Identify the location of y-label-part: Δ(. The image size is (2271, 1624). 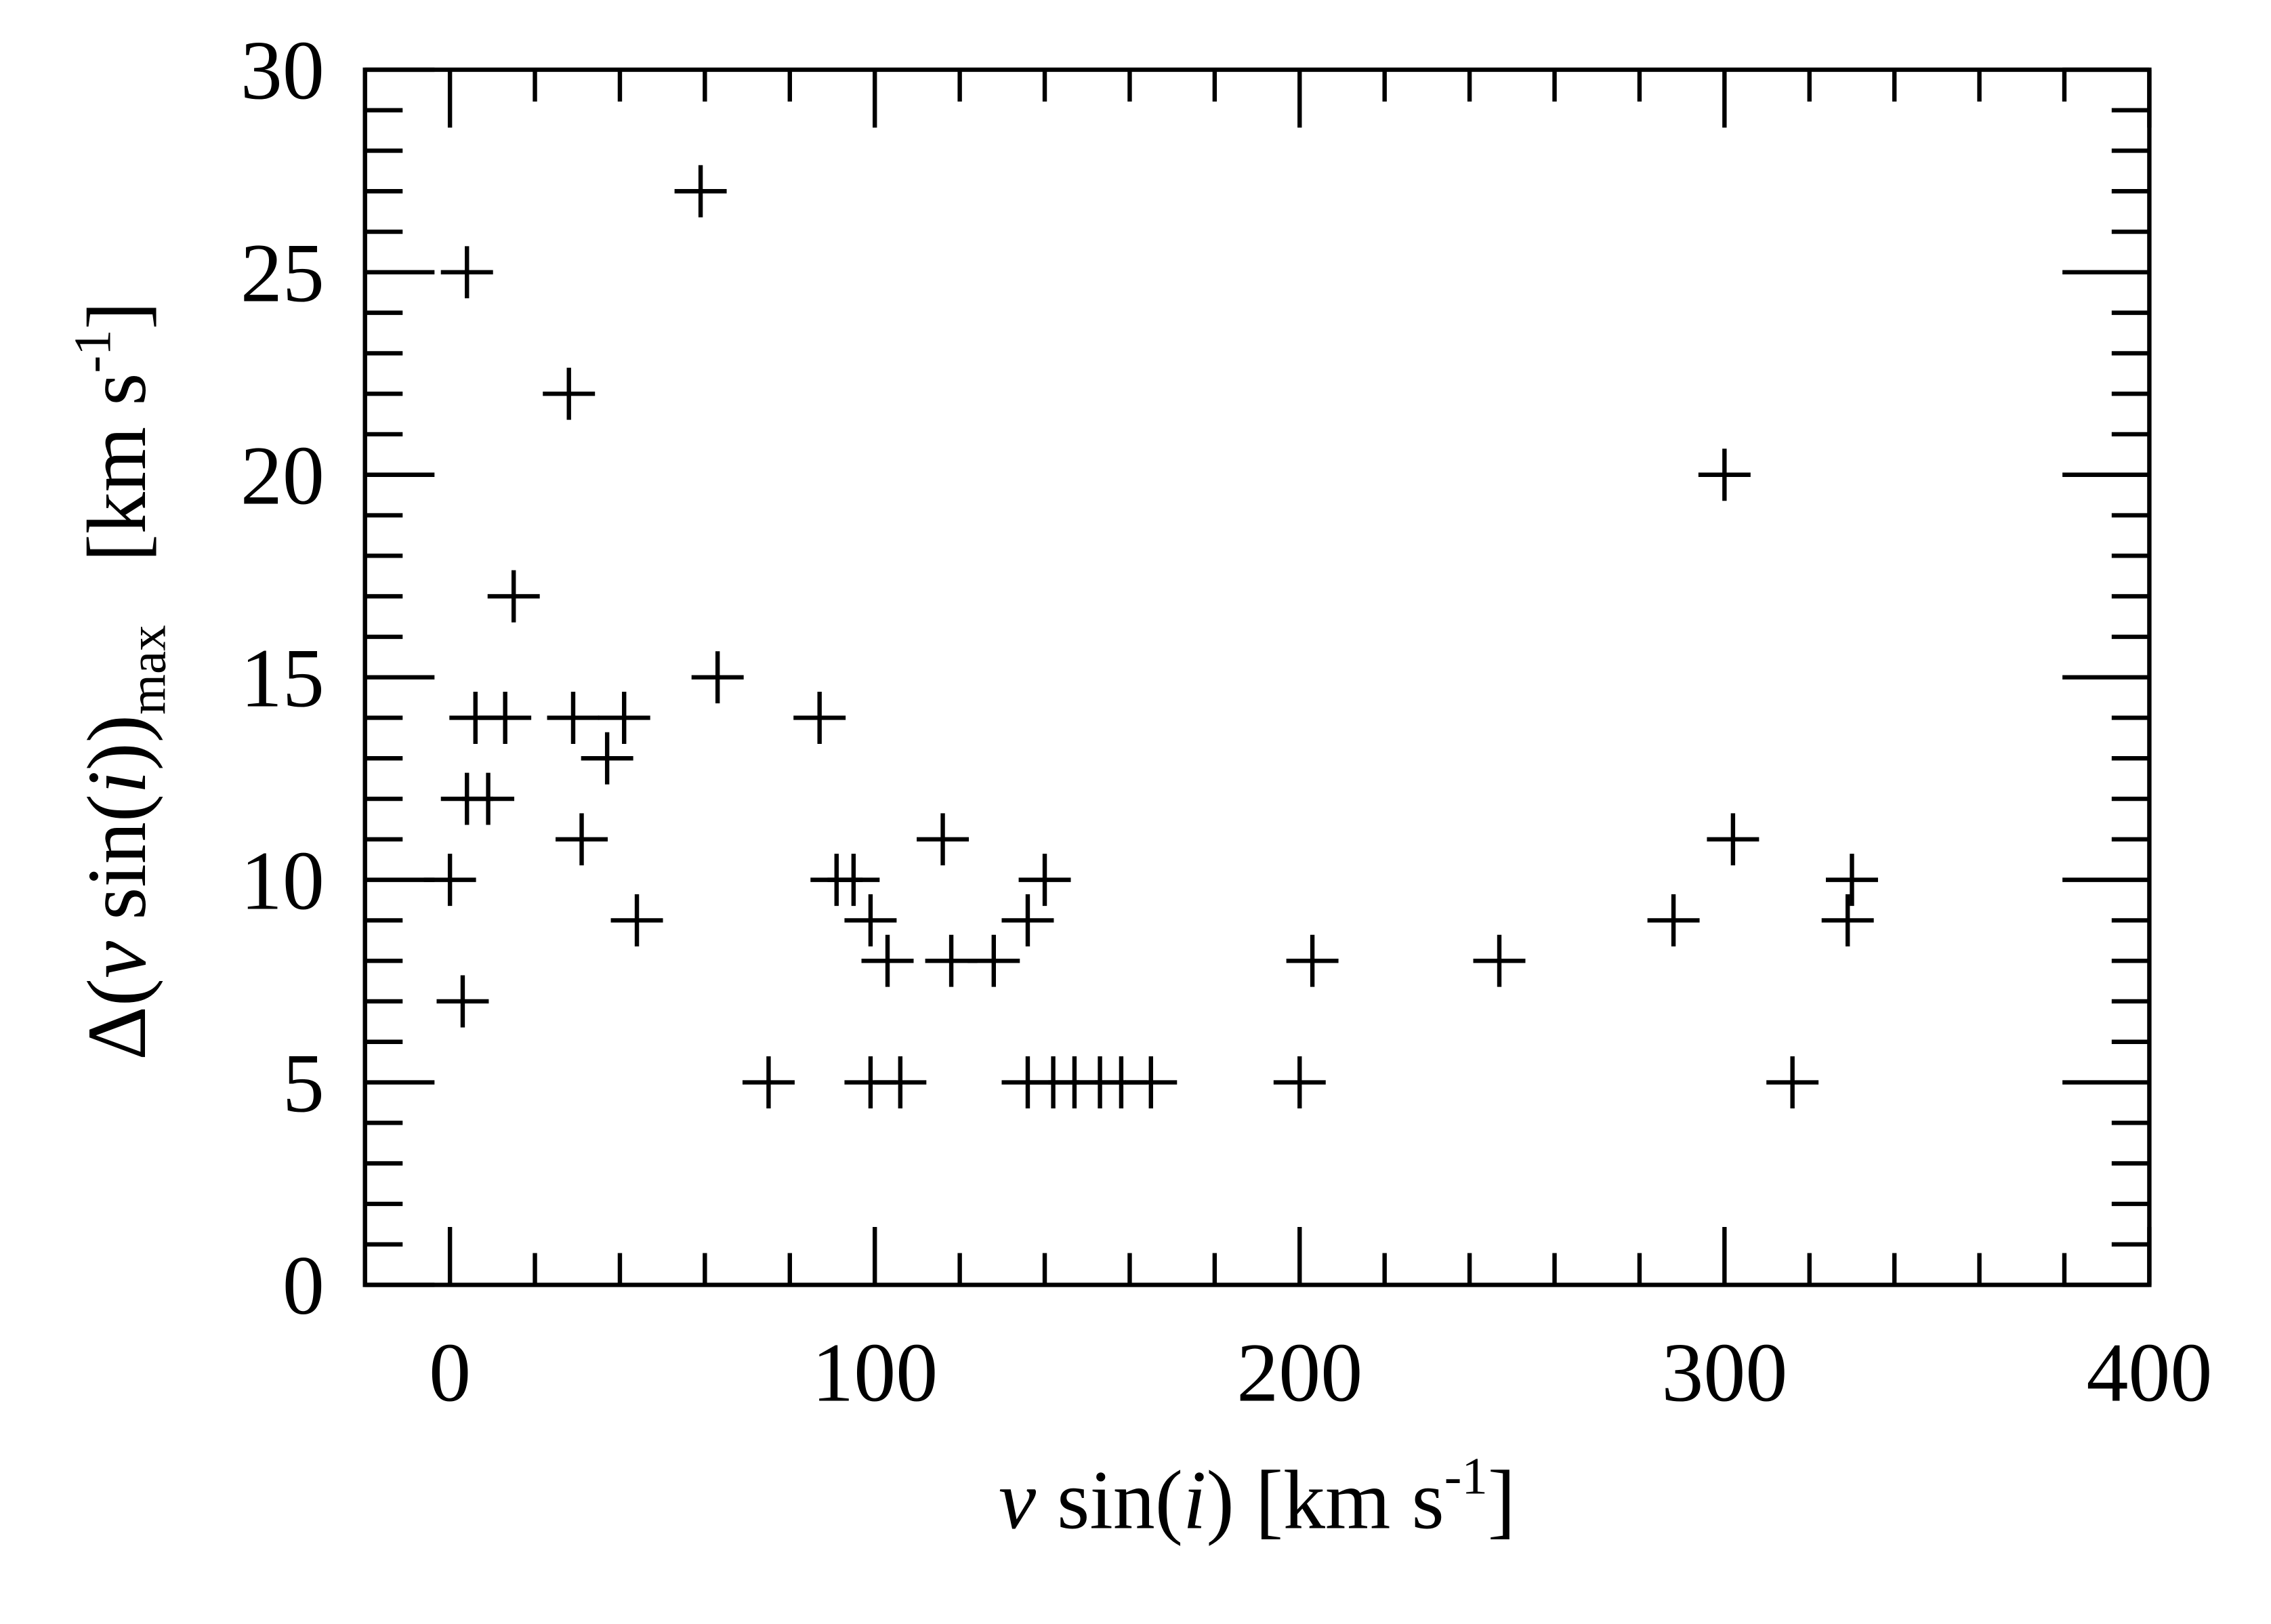
(116, 1019).